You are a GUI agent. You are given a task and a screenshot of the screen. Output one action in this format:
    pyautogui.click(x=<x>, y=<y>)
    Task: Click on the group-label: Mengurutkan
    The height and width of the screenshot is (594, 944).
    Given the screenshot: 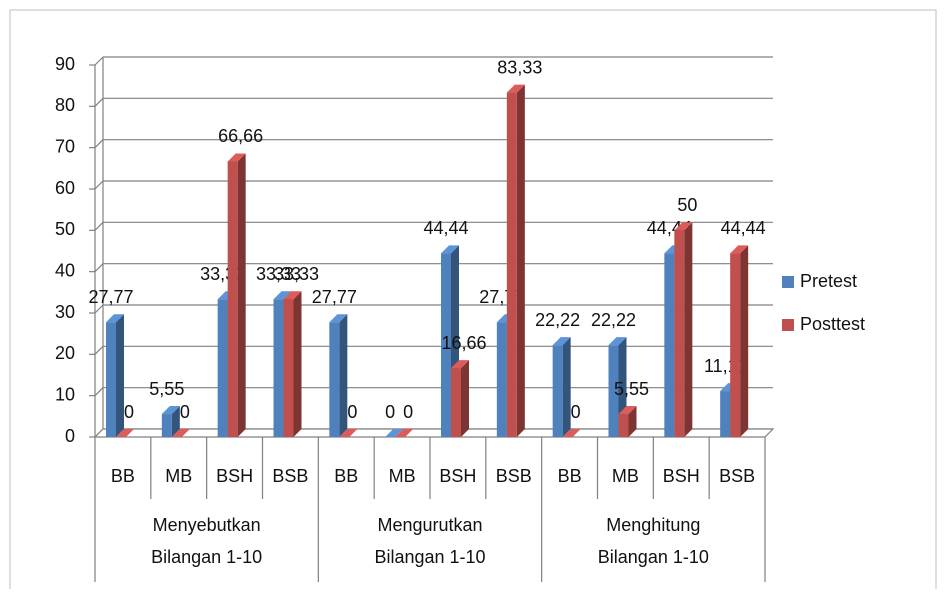 What is the action you would take?
    pyautogui.click(x=429, y=525)
    